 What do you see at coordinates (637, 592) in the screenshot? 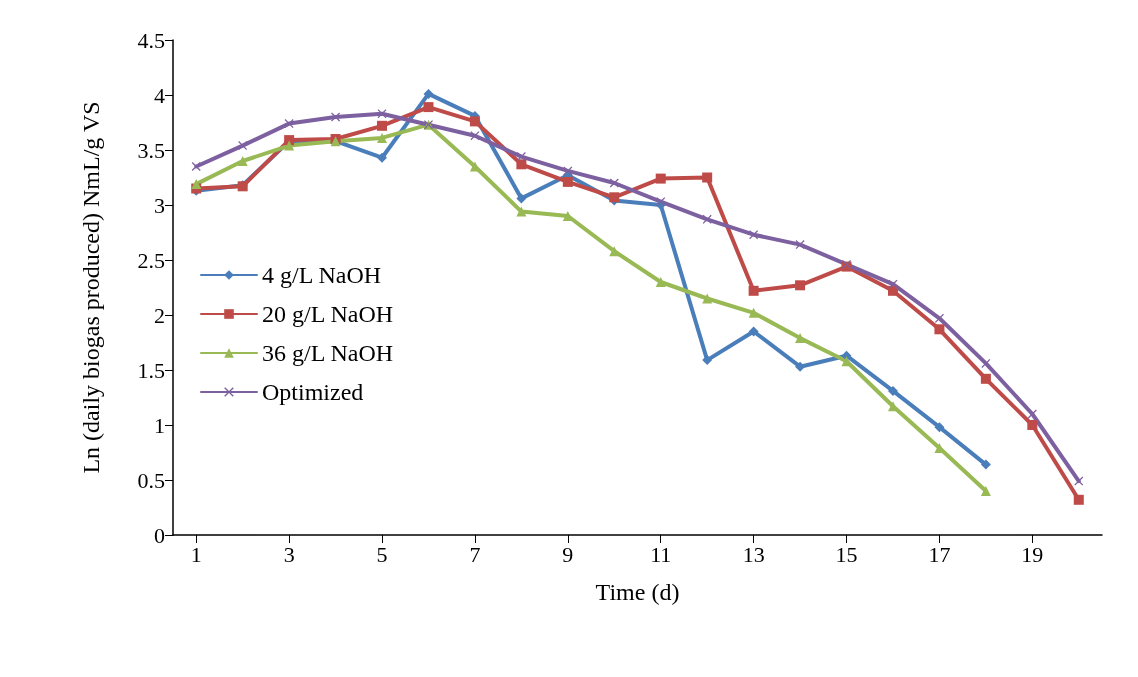
I see `x-axis-title: Time (d)` at bounding box center [637, 592].